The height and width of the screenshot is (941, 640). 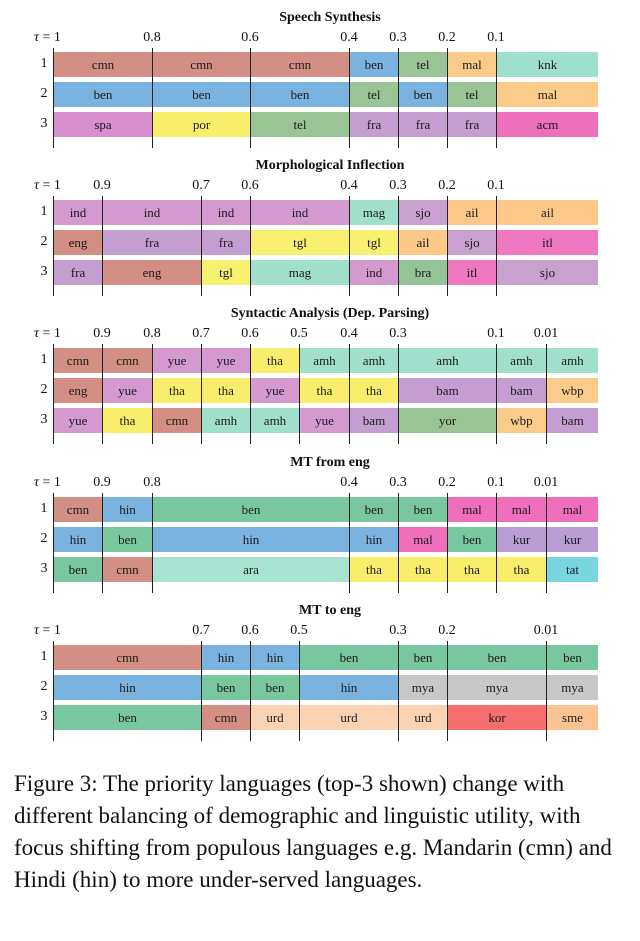 I want to click on panel-title: MT to eng, so click(x=330, y=610).